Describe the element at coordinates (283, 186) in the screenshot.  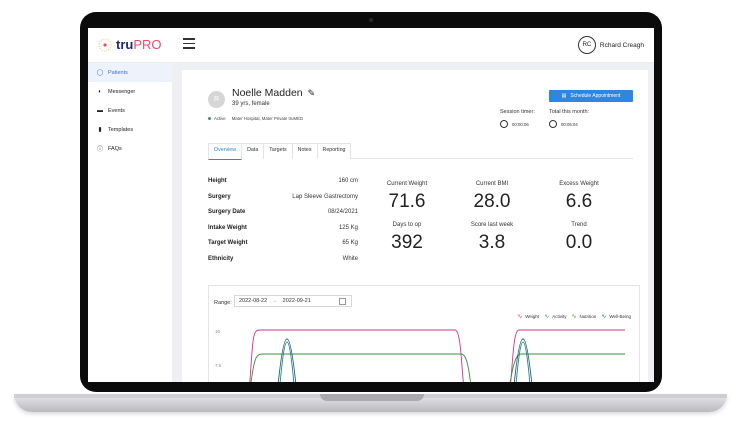
I see `metric-row: Height 160 cm` at that location.